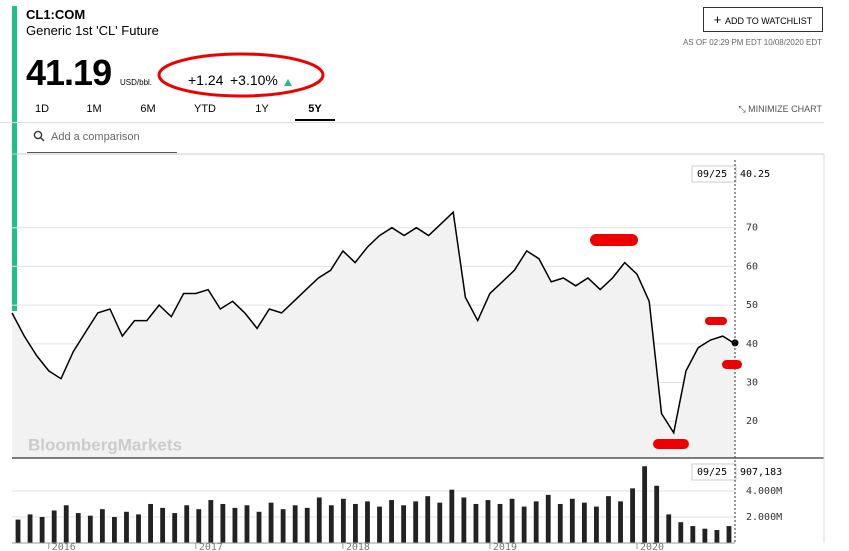 The image size is (849, 551). Describe the element at coordinates (69, 72) in the screenshot. I see `price: 41.19` at that location.